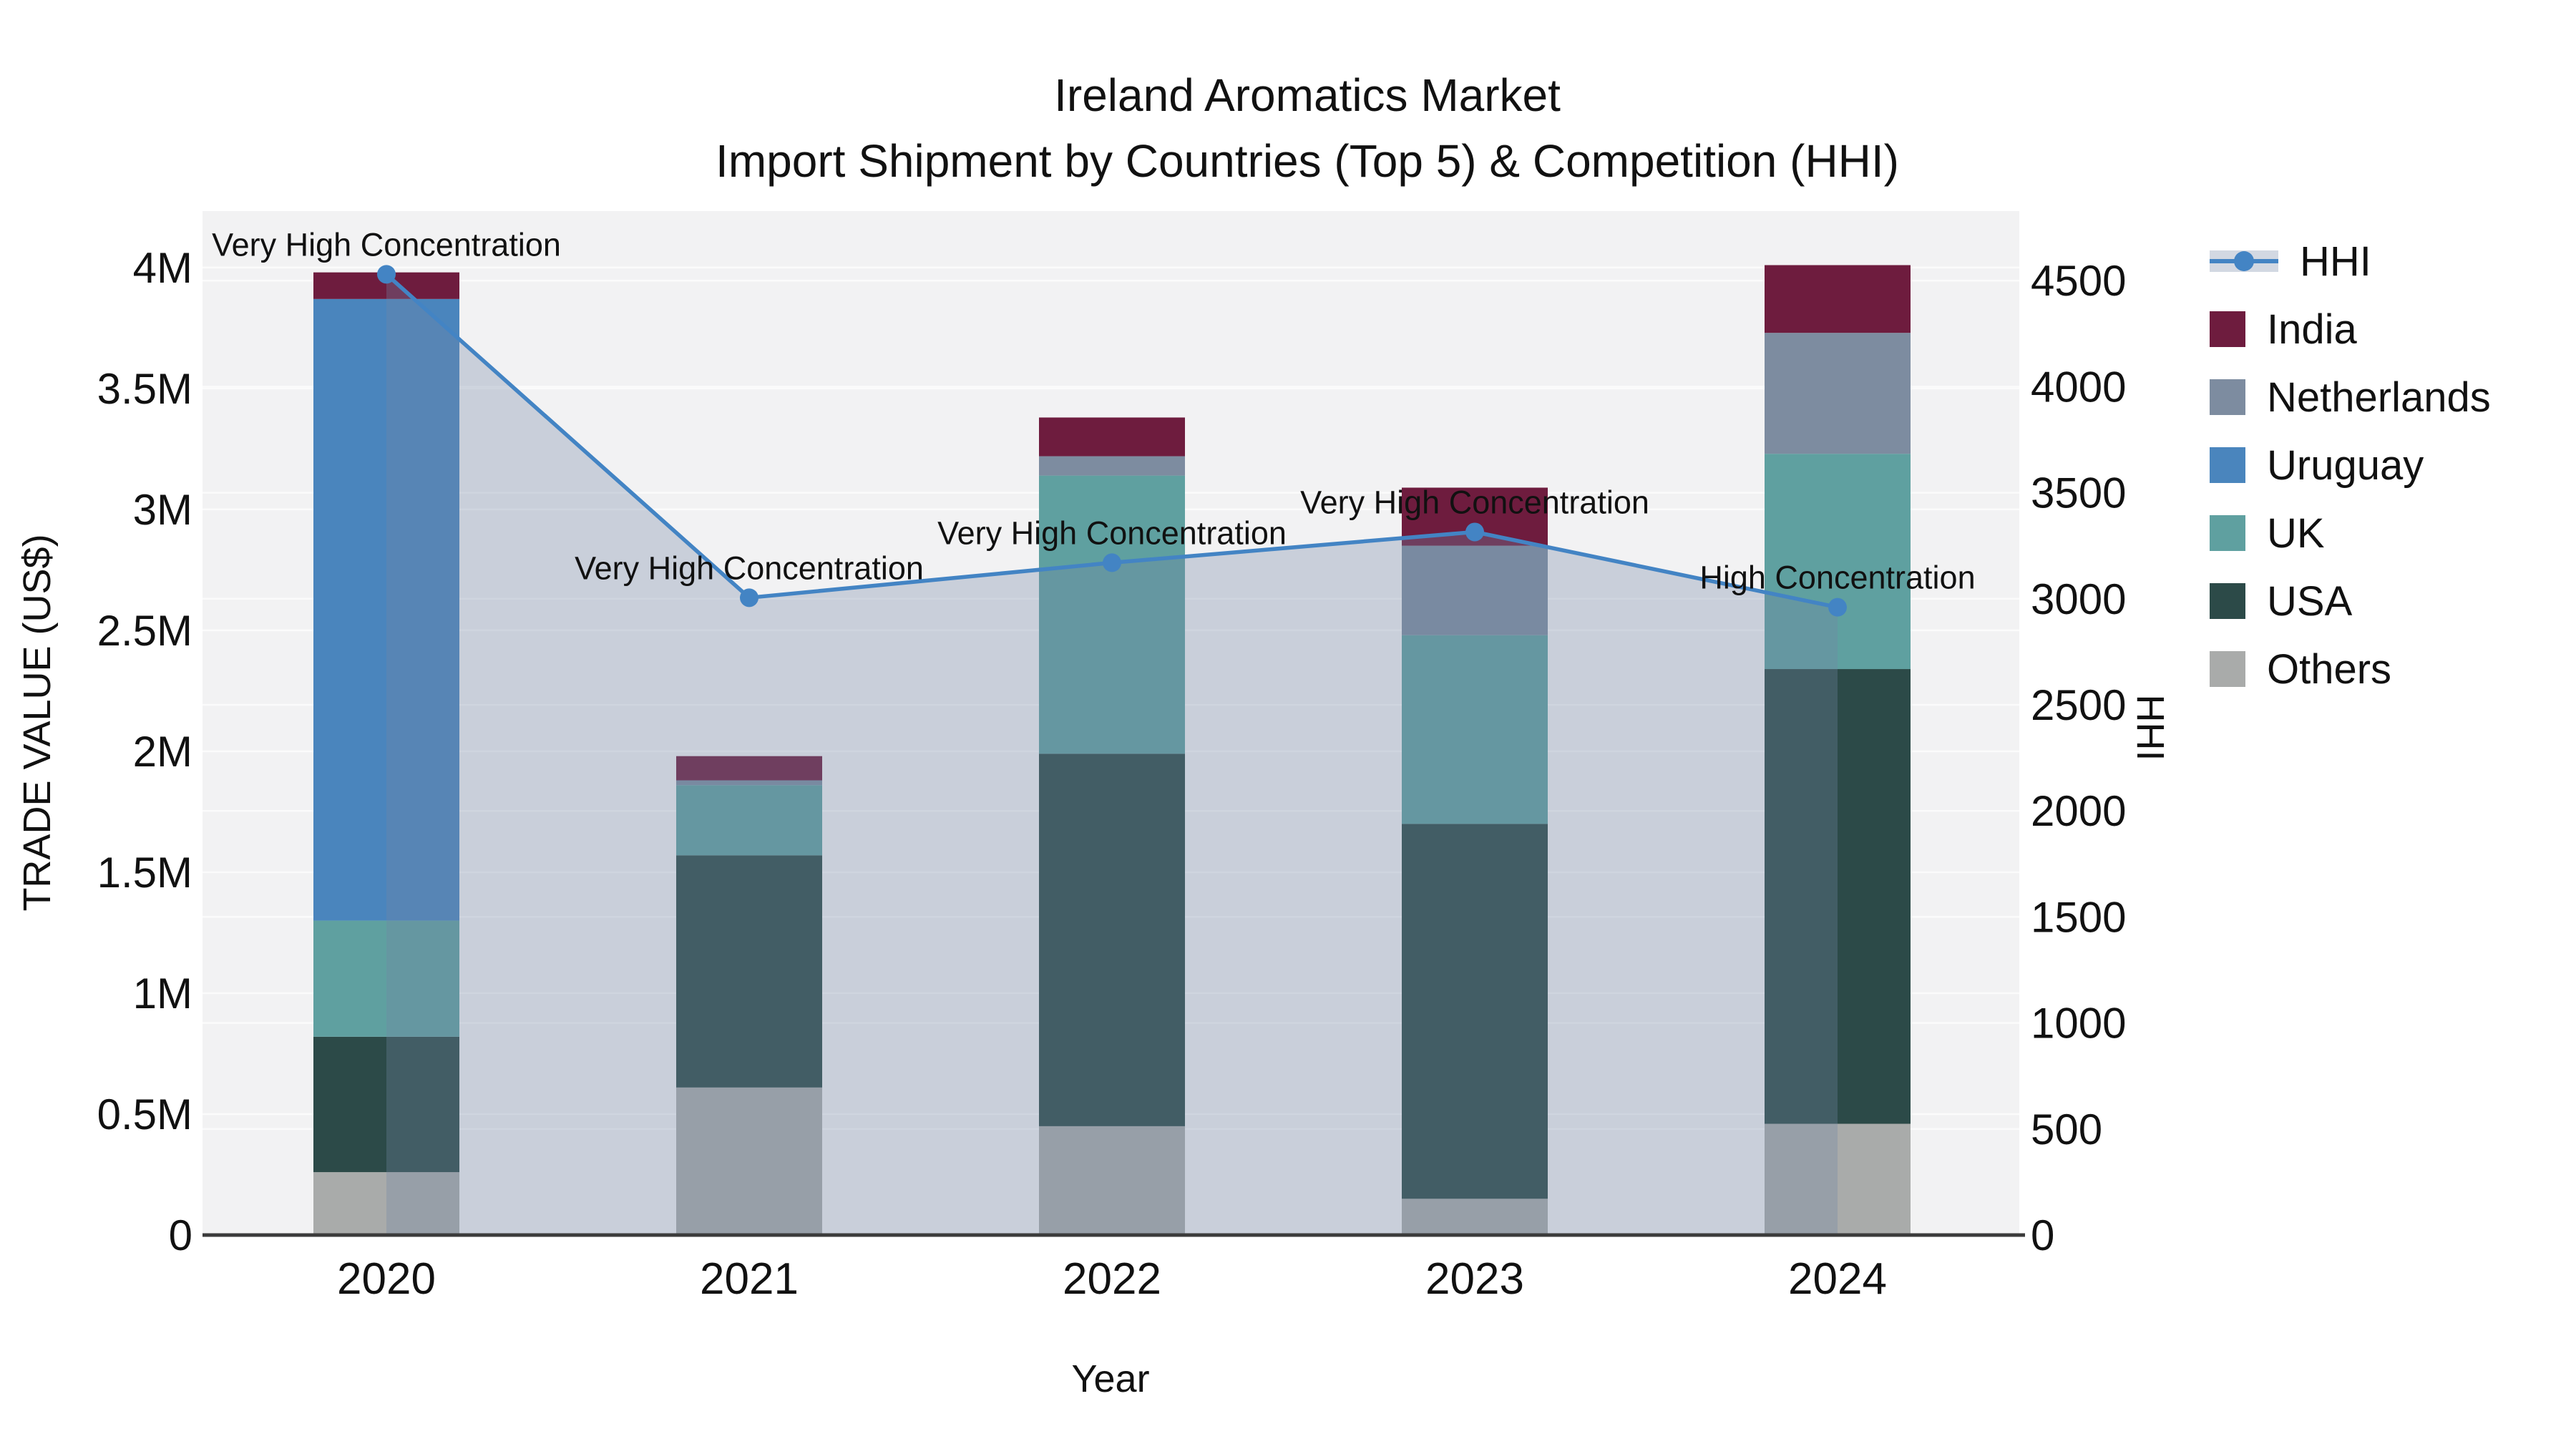  I want to click on y-axis-title-left: TRADE VALUE (US$), so click(37, 723).